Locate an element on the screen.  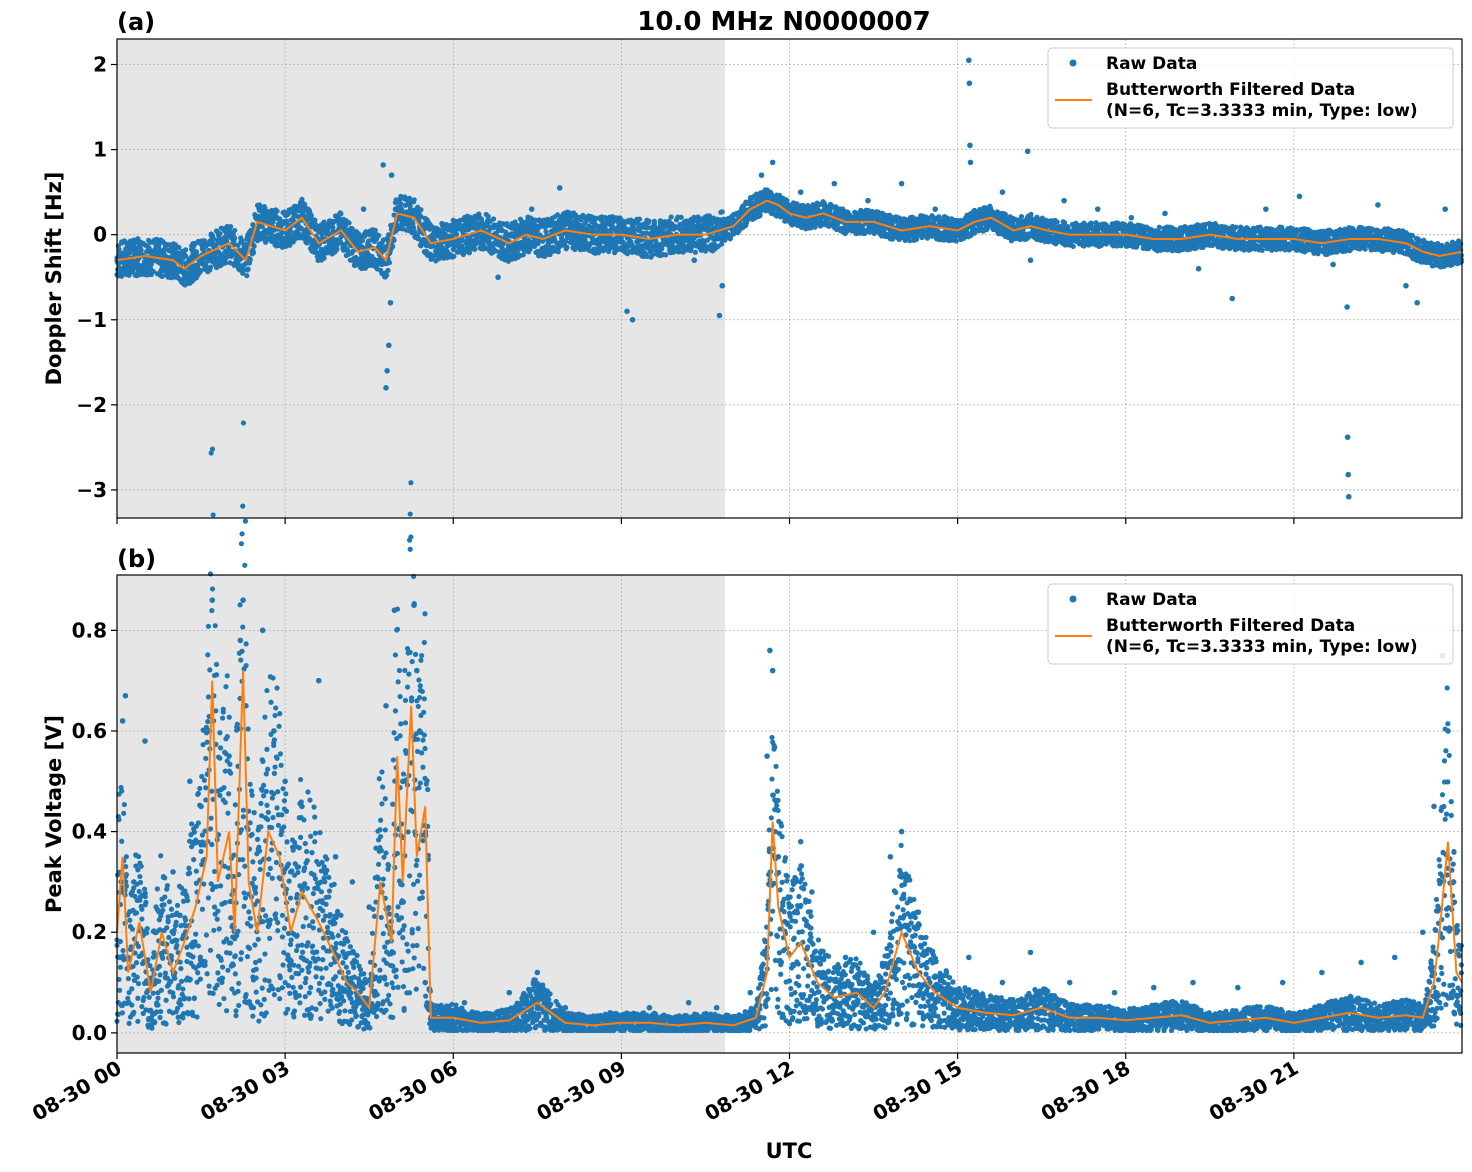
chart-title: 10.0 MHz N0000007 is located at coordinates (783, 22).